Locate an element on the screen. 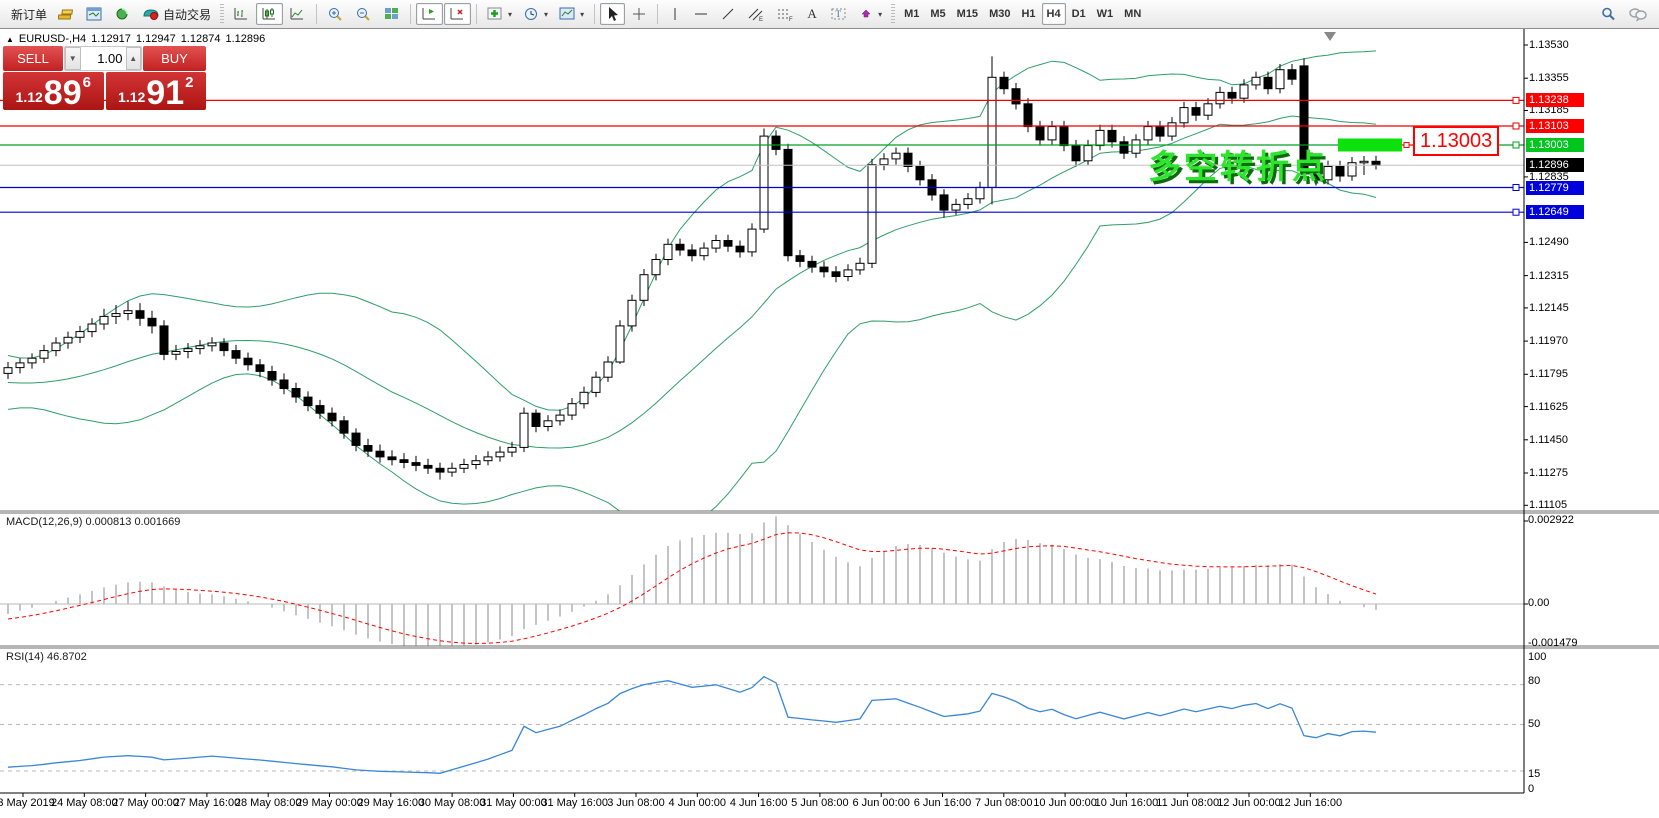  time-axis-label: 6 Jun 16:00 is located at coordinates (942, 803).